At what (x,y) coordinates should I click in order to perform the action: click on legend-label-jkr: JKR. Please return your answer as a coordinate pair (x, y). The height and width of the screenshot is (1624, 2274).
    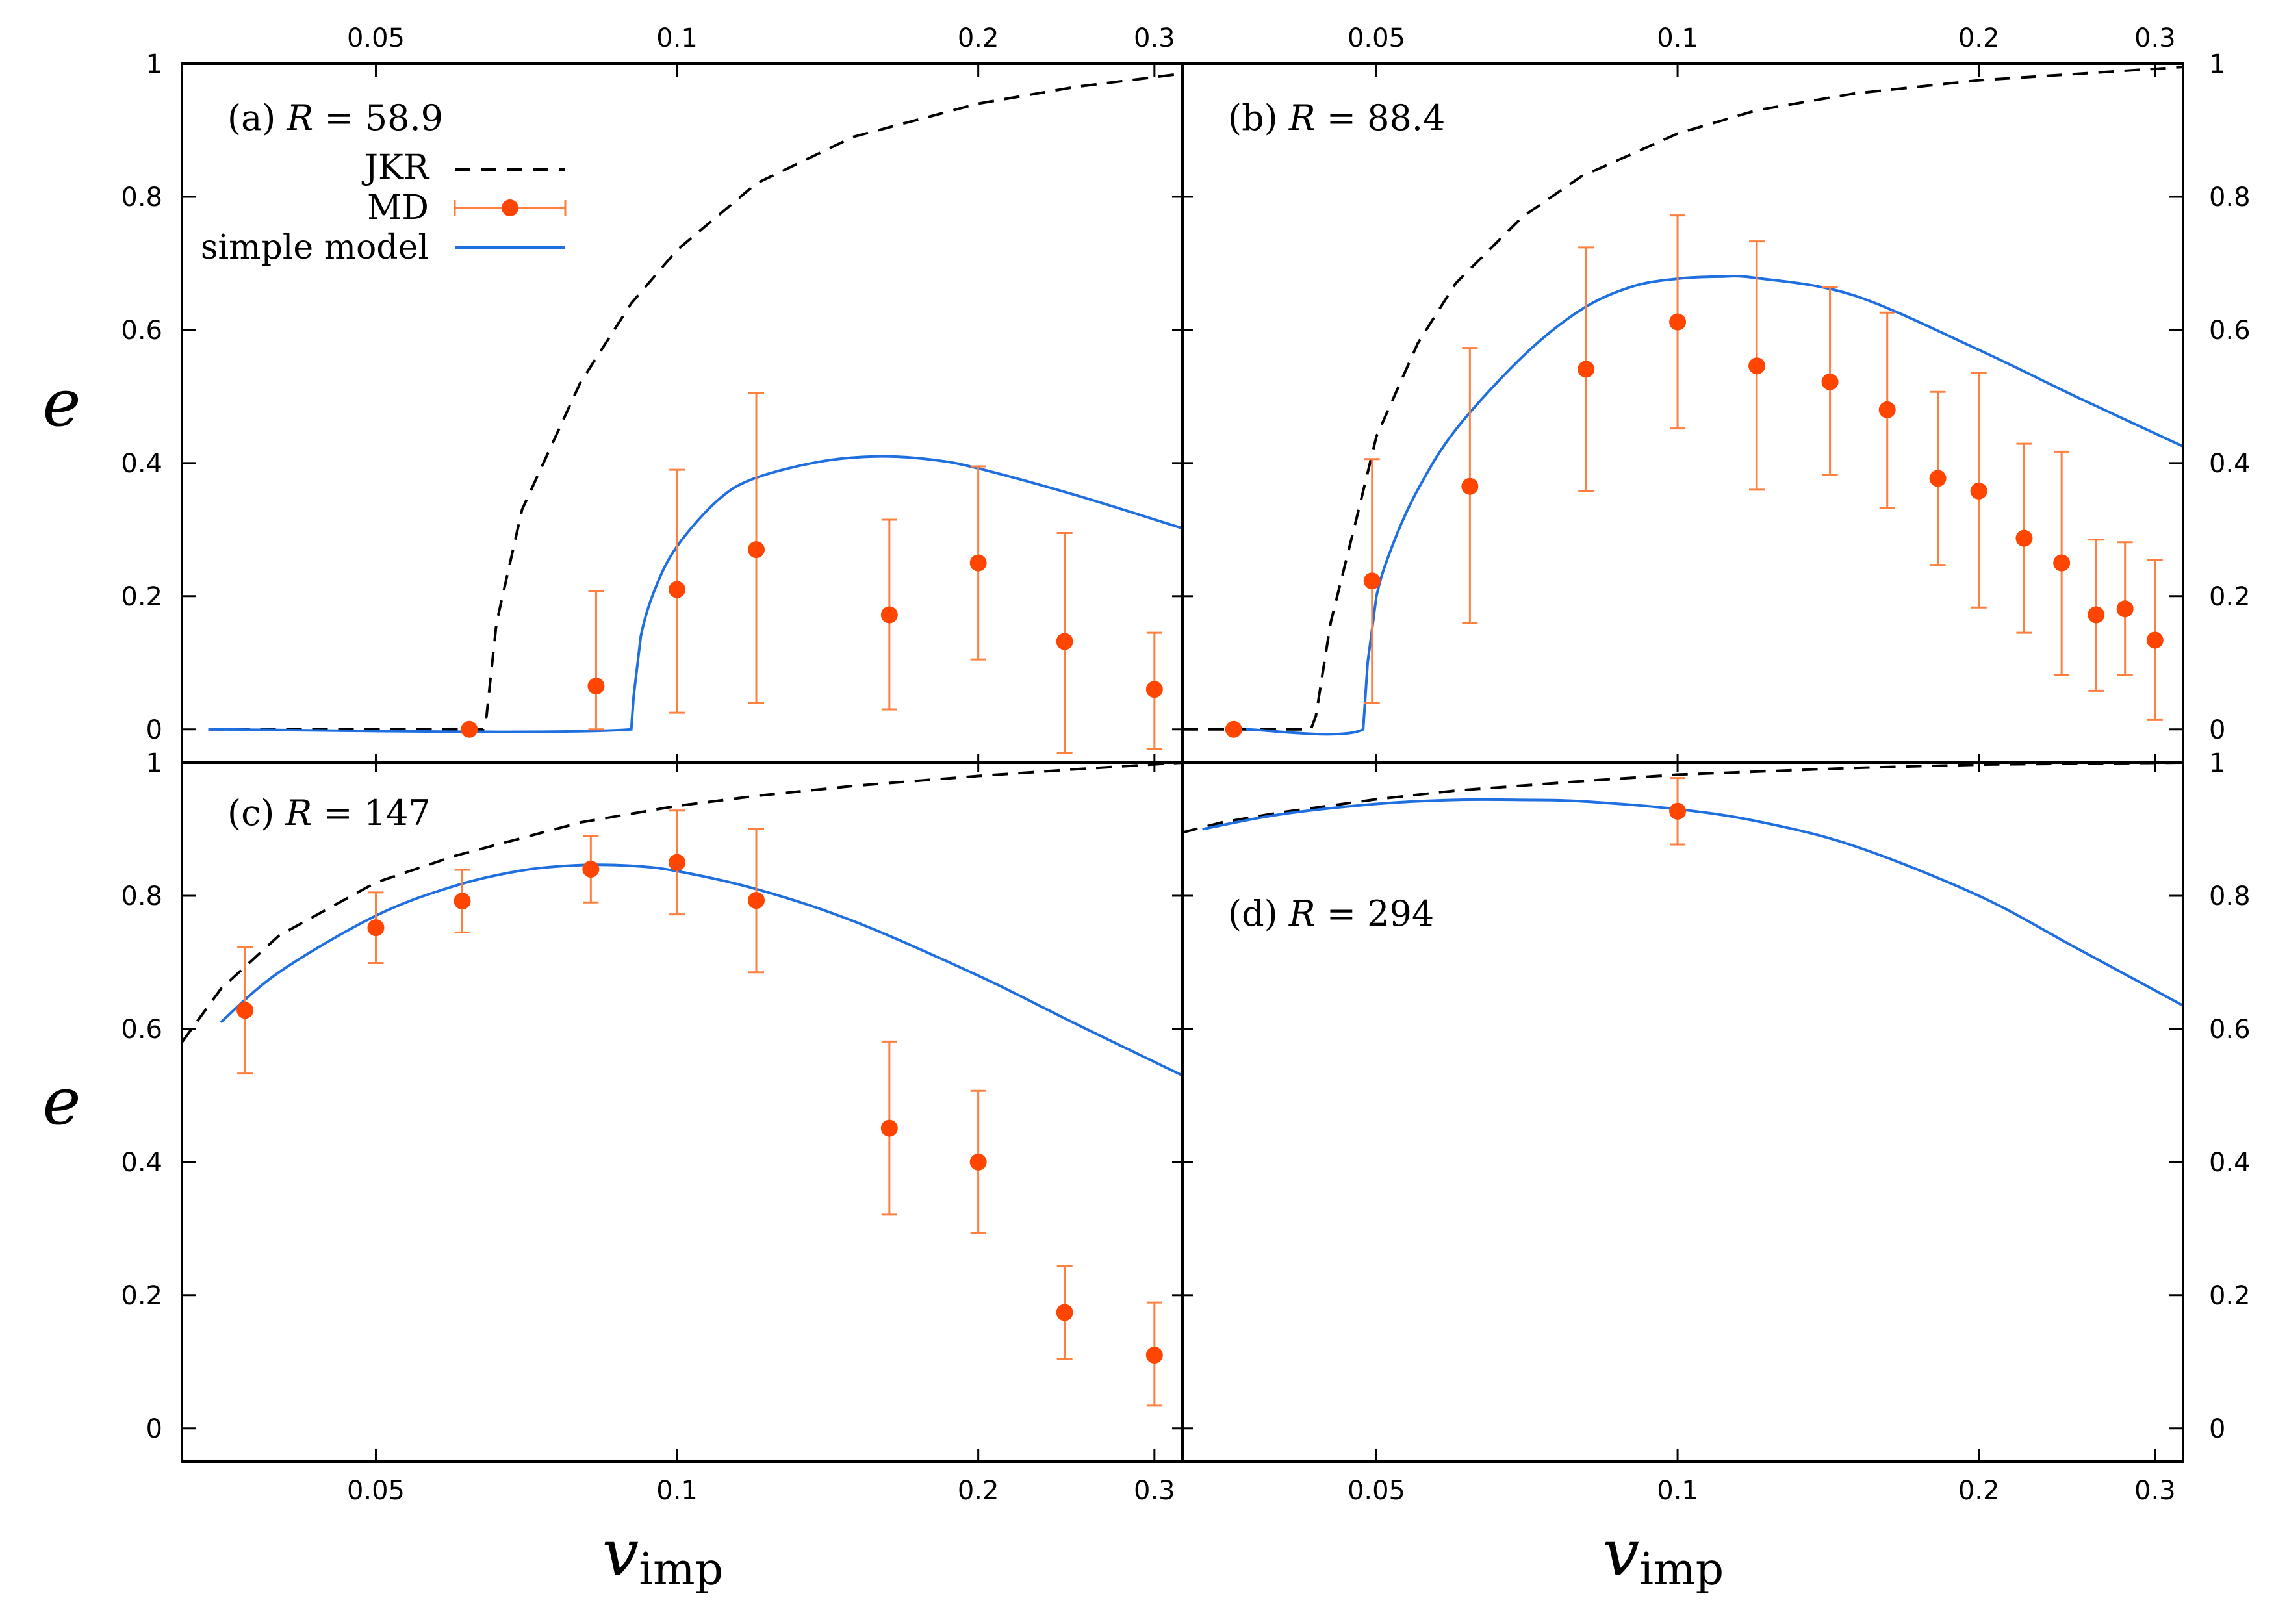
    Looking at the image, I should click on (395, 167).